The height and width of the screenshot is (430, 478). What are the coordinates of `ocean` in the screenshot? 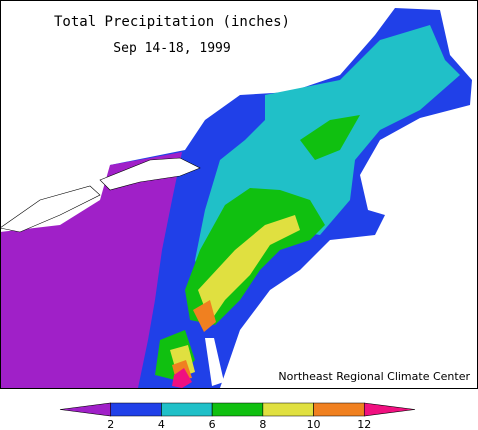 It's located at (214, 362).